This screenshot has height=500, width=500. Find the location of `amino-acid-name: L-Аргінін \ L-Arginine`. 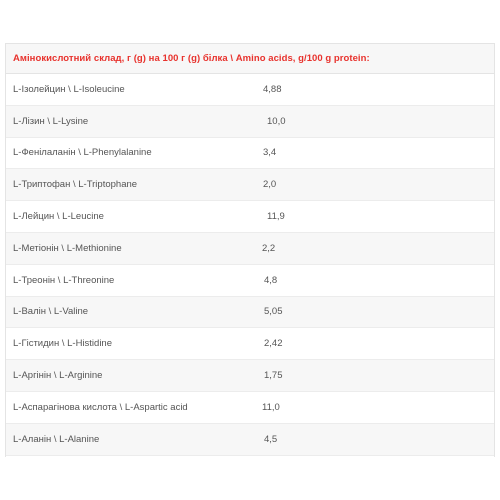

amino-acid-name: L-Аргінін \ L-Arginine is located at coordinates (58, 376).